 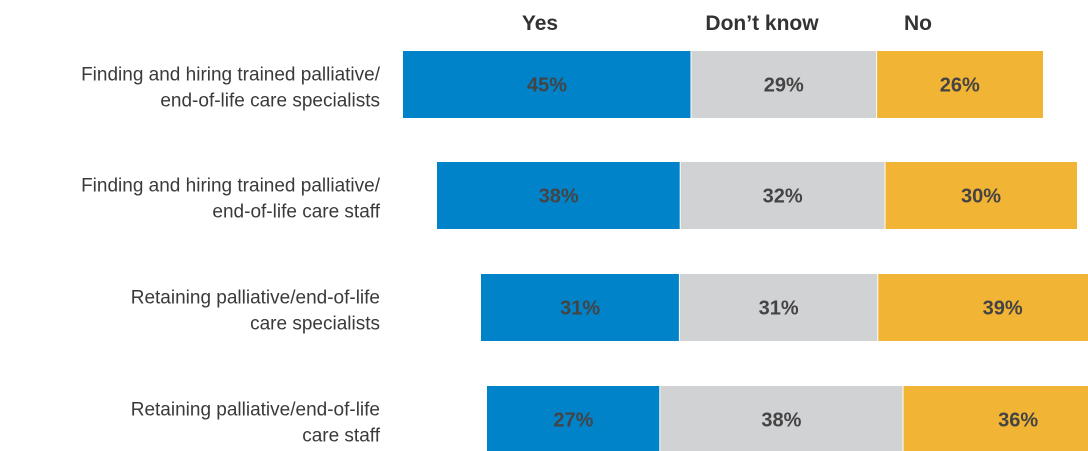 I want to click on legend-yes: Yes, so click(x=540, y=23).